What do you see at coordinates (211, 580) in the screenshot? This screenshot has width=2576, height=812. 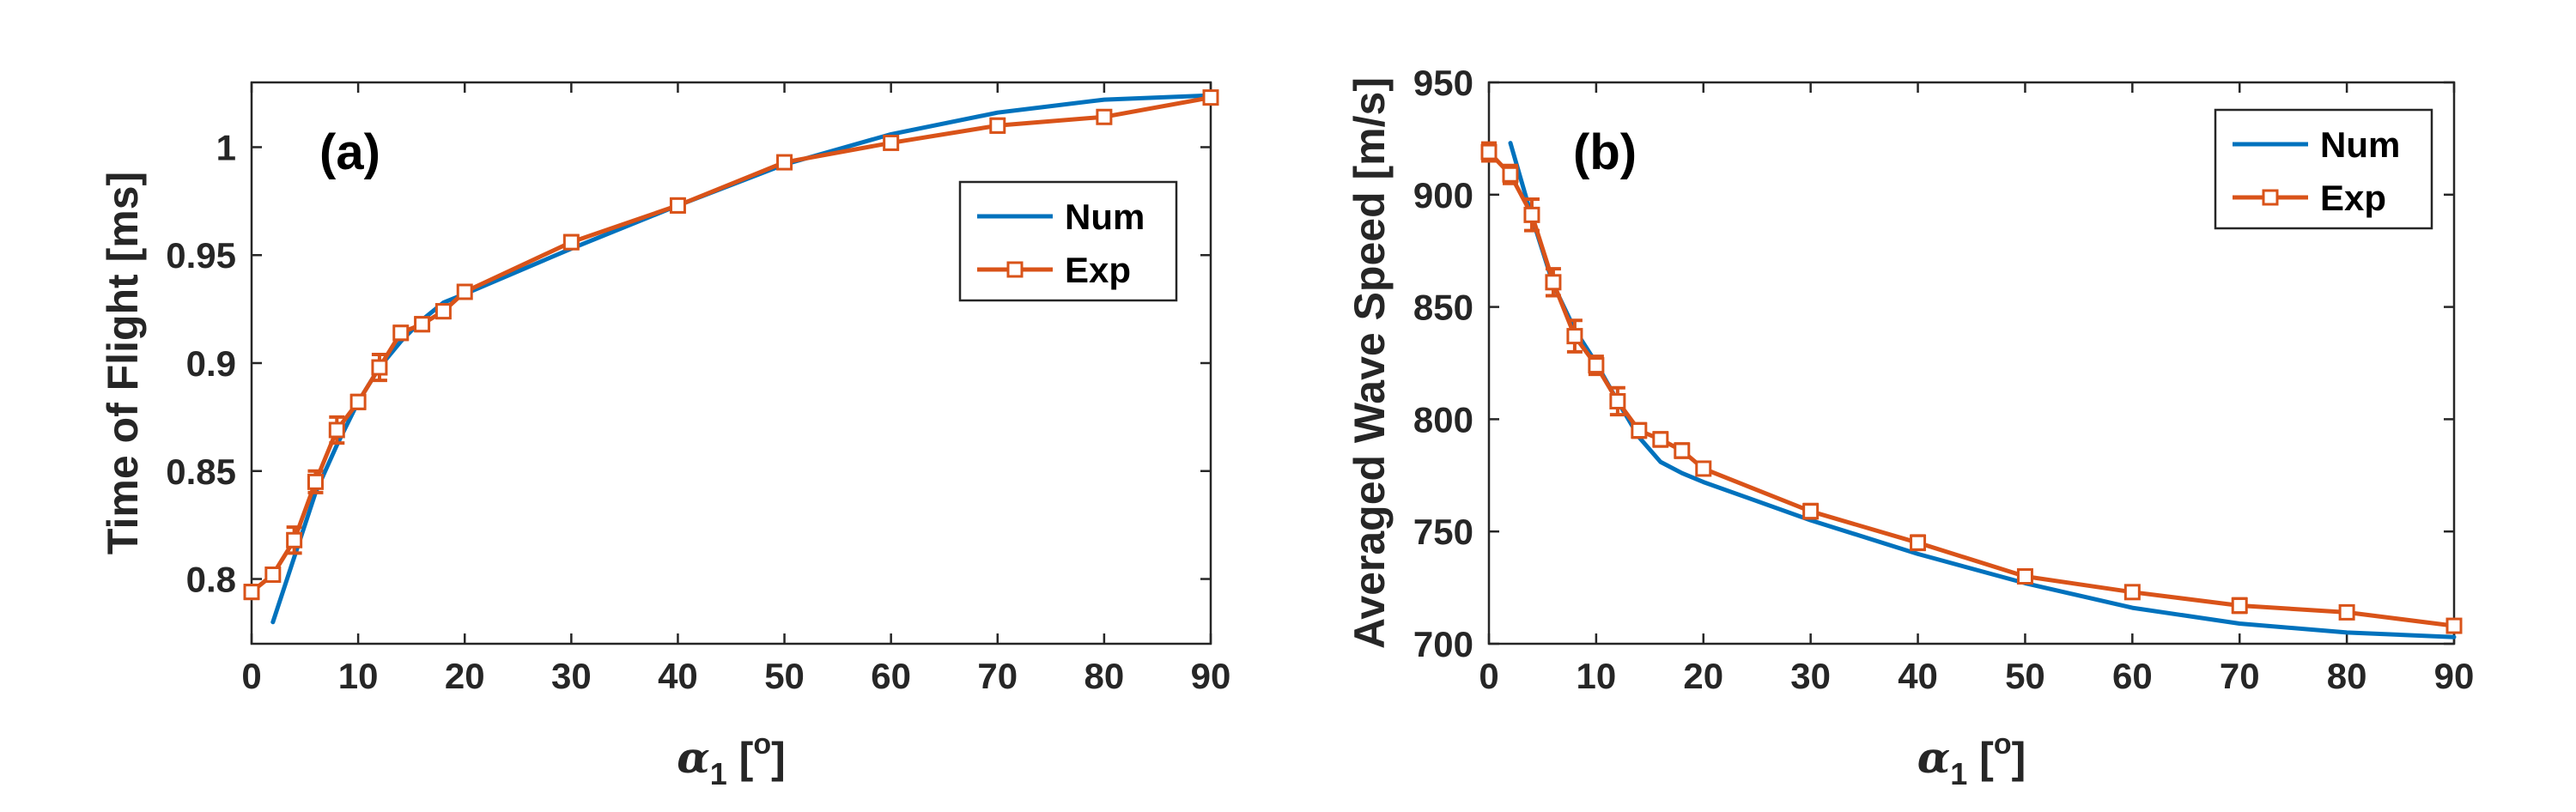 I see `chart-a-ytick-label: 0.8` at bounding box center [211, 580].